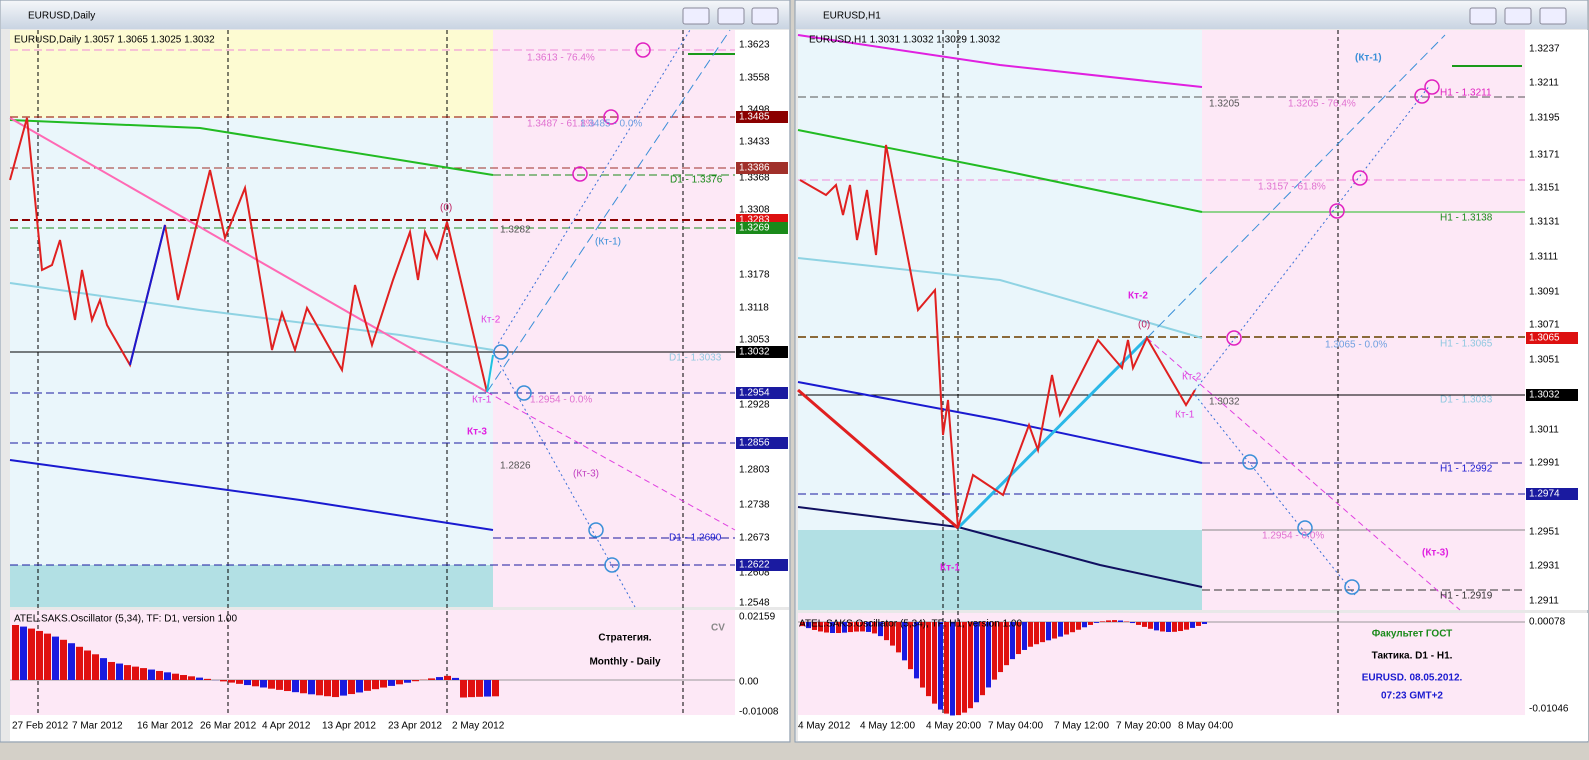 The height and width of the screenshot is (760, 1589). I want to click on price-label: 1.3118, so click(754, 308).